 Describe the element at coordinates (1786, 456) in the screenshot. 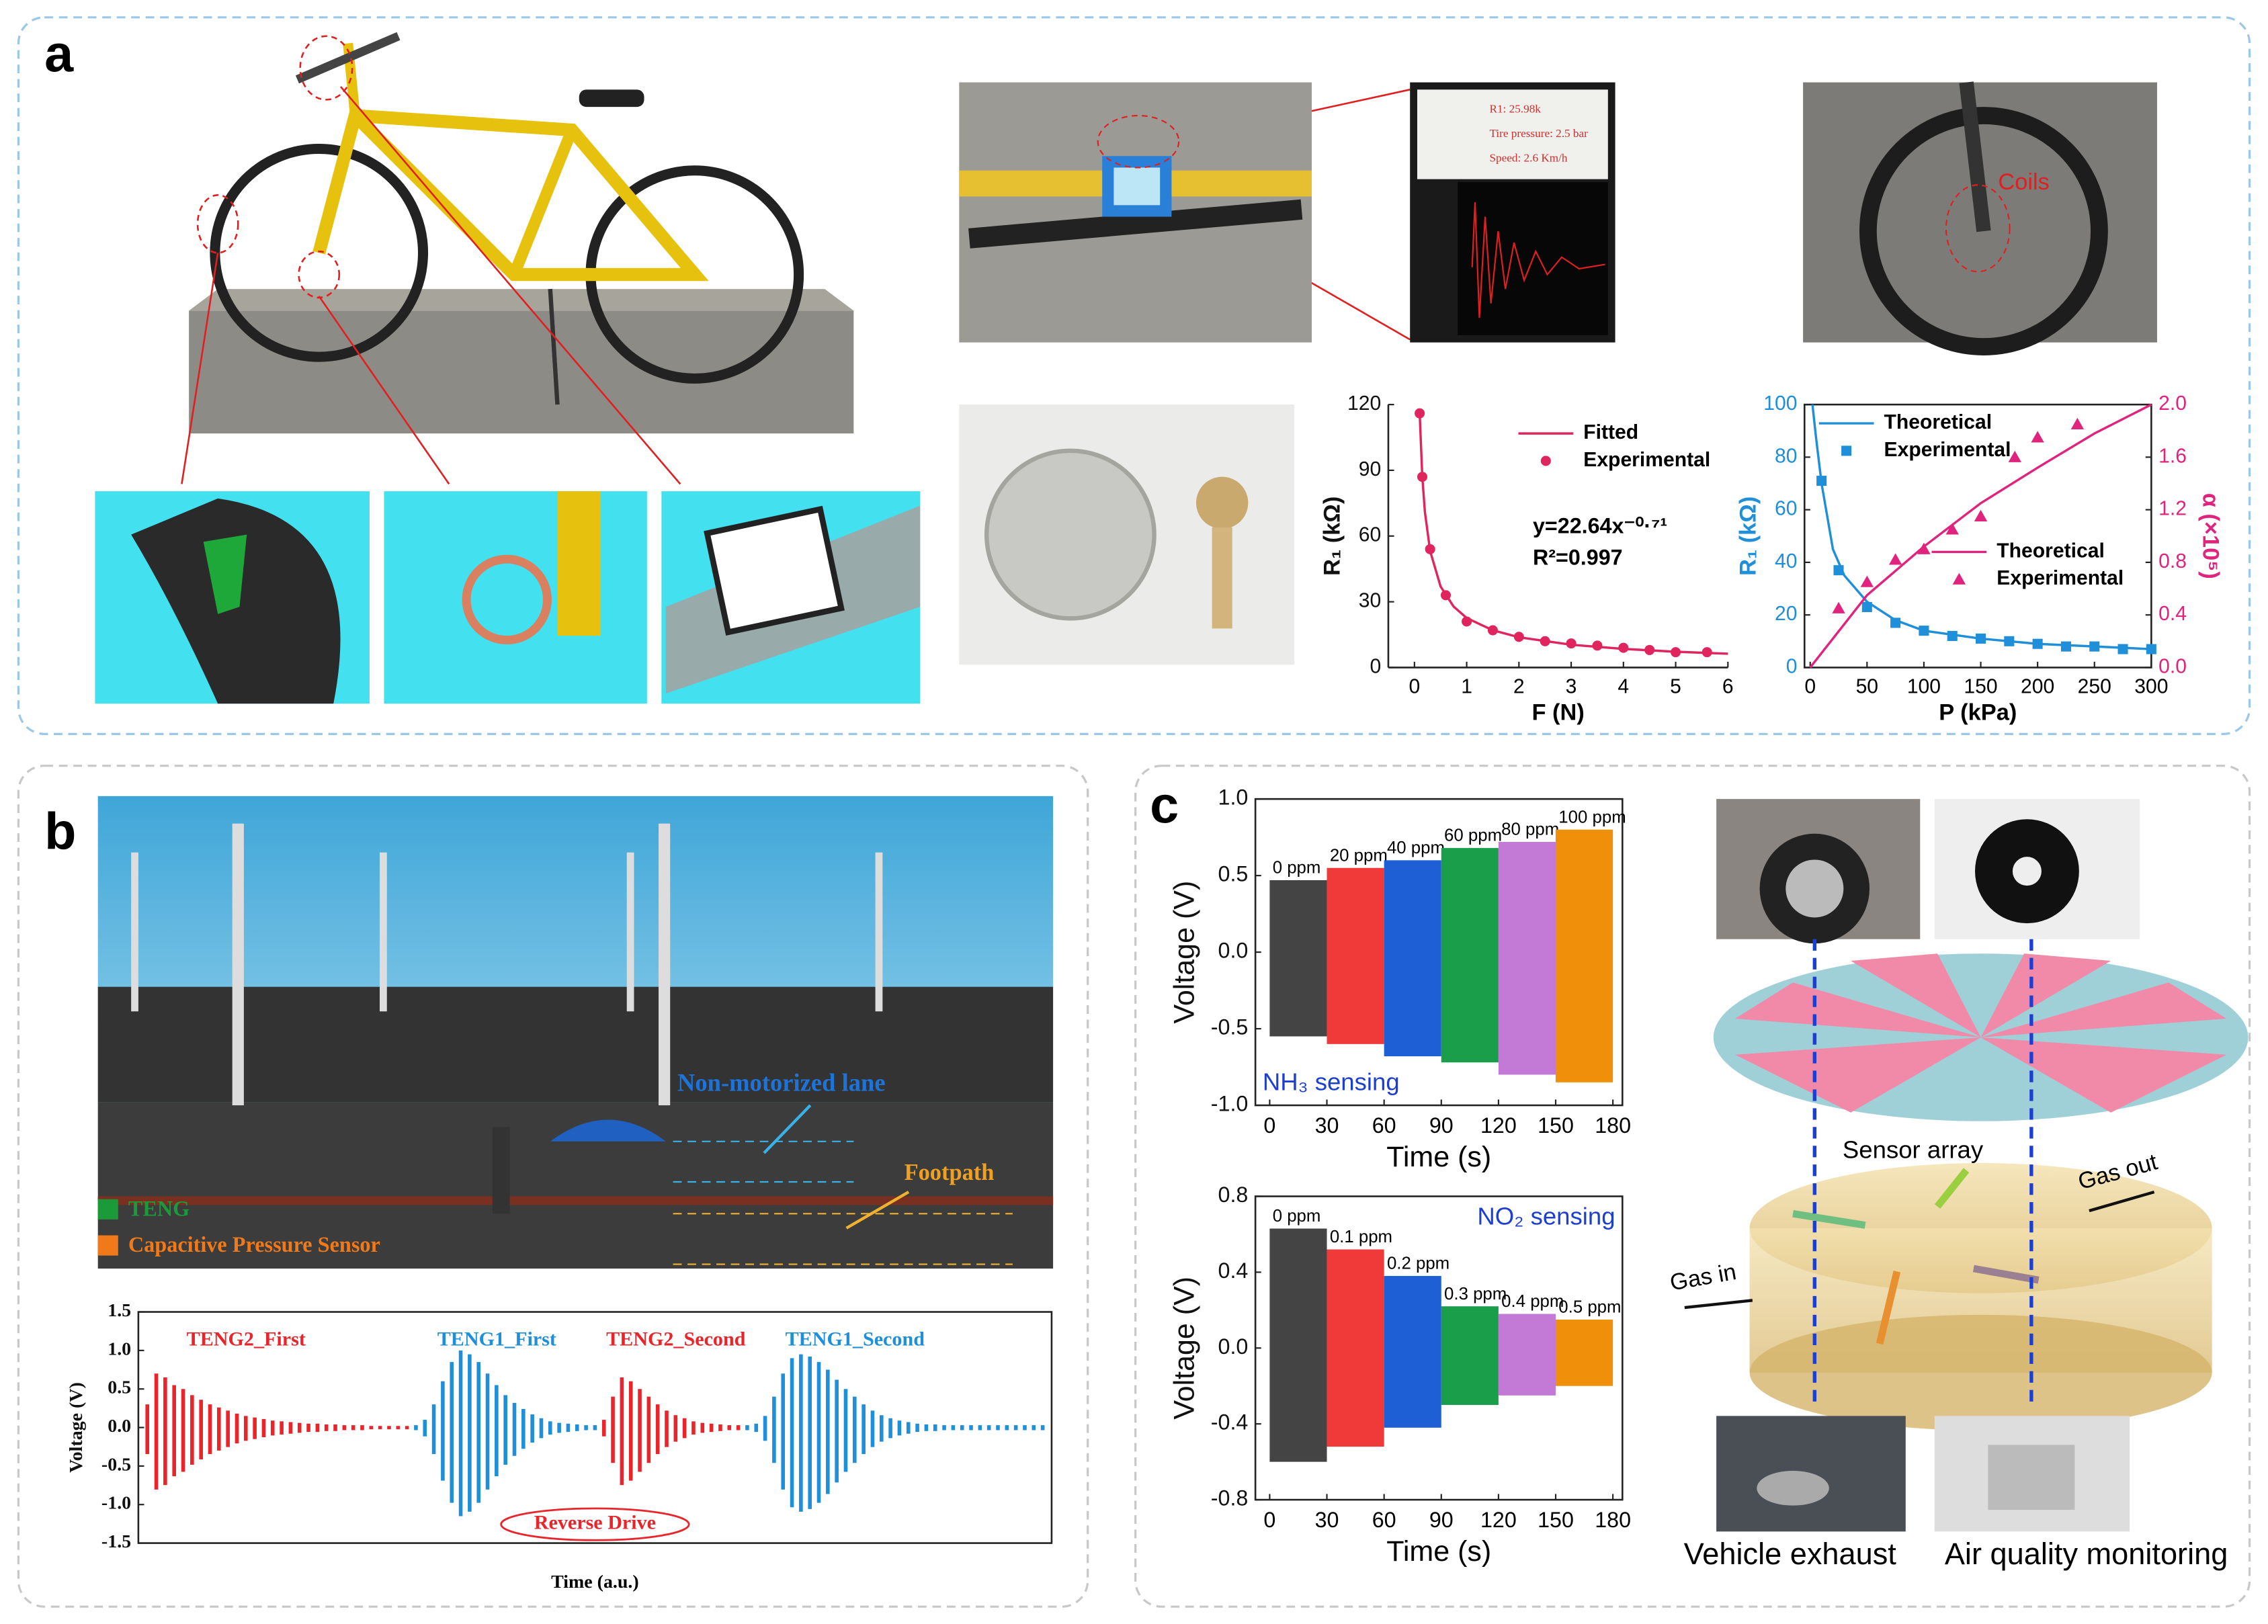

I see `y-tick-label: 80` at that location.